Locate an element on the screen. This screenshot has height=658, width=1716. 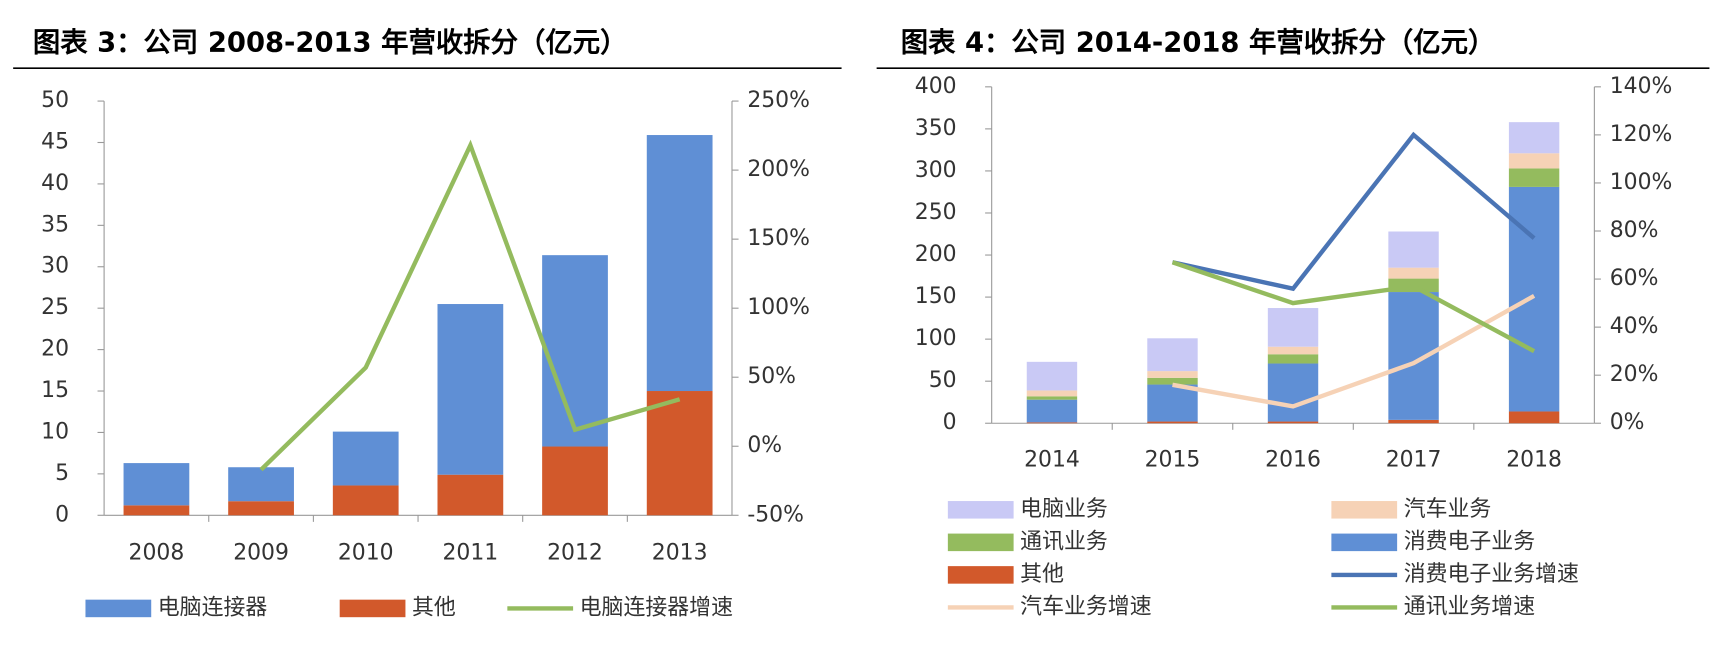
legend-label: 汽车业务 is located at coordinates (1448, 509).